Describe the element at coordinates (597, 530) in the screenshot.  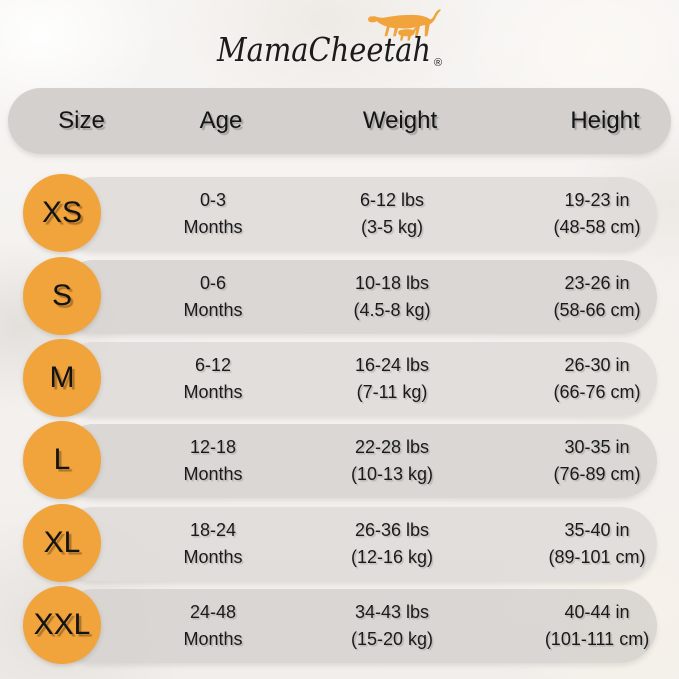
I see `height-in: 35-40 in` at that location.